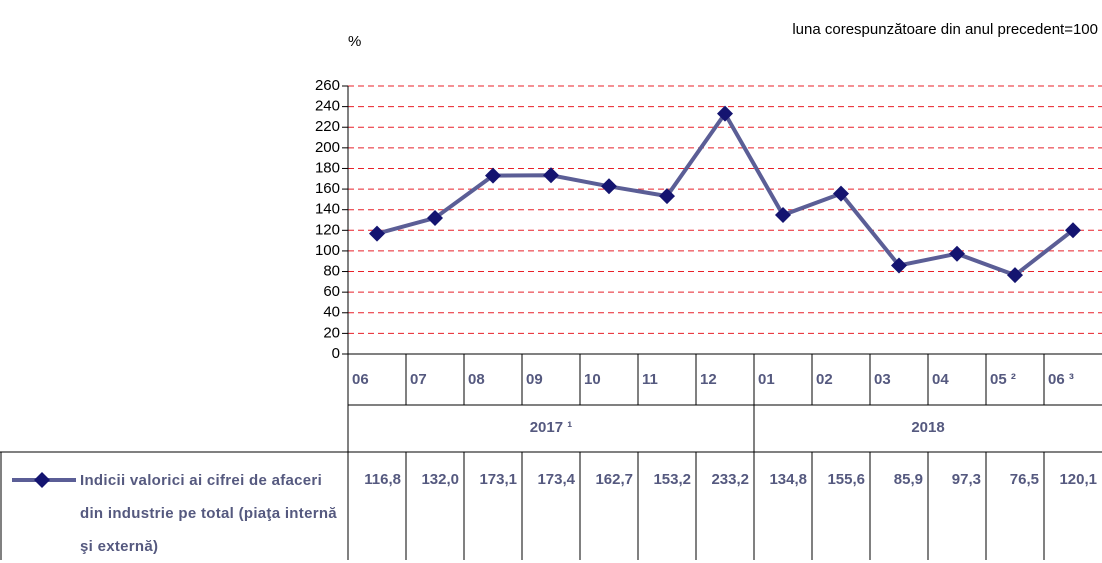 This screenshot has width=1102, height=563. Describe the element at coordinates (327, 188) in the screenshot. I see `y-tick-label: 160` at that location.